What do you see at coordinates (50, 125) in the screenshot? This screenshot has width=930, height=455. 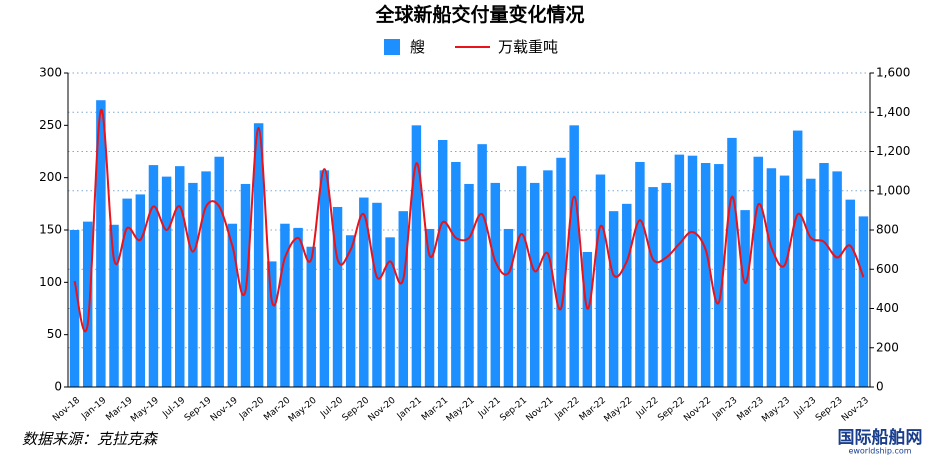 I see `y-tick-label: 250` at bounding box center [50, 125].